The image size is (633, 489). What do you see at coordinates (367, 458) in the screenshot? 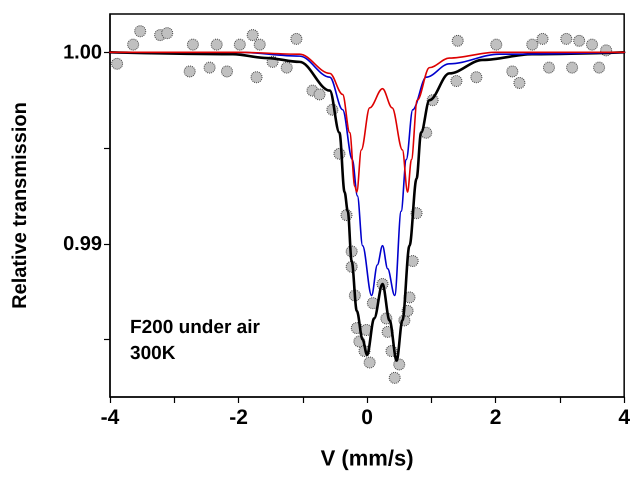
I see `x-axis-title: V (mm/s)` at bounding box center [367, 458].